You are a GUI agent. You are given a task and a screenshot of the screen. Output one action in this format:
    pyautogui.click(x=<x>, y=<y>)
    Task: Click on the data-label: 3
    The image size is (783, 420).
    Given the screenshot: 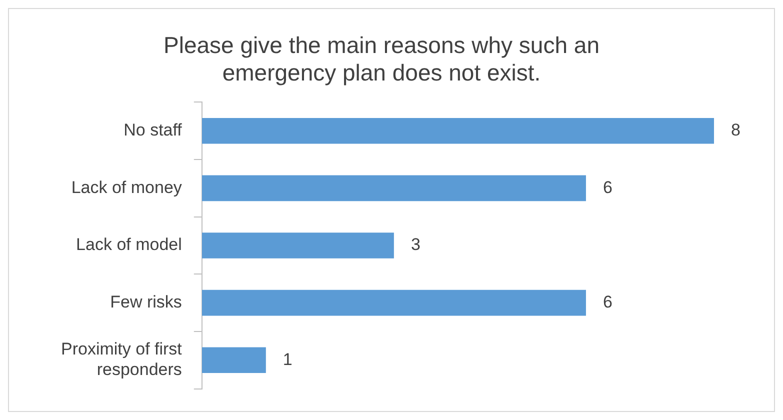 What is the action you would take?
    pyautogui.click(x=415, y=244)
    